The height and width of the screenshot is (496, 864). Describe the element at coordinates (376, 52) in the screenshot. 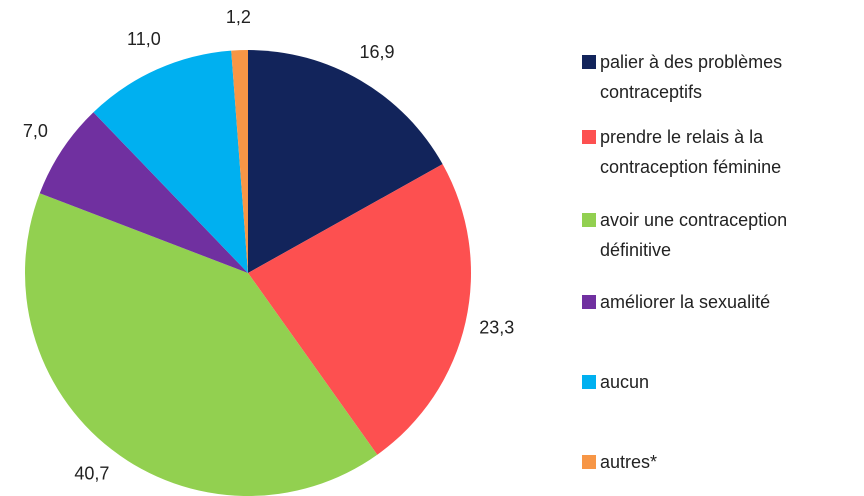

I see `data-label: 16,9` at that location.